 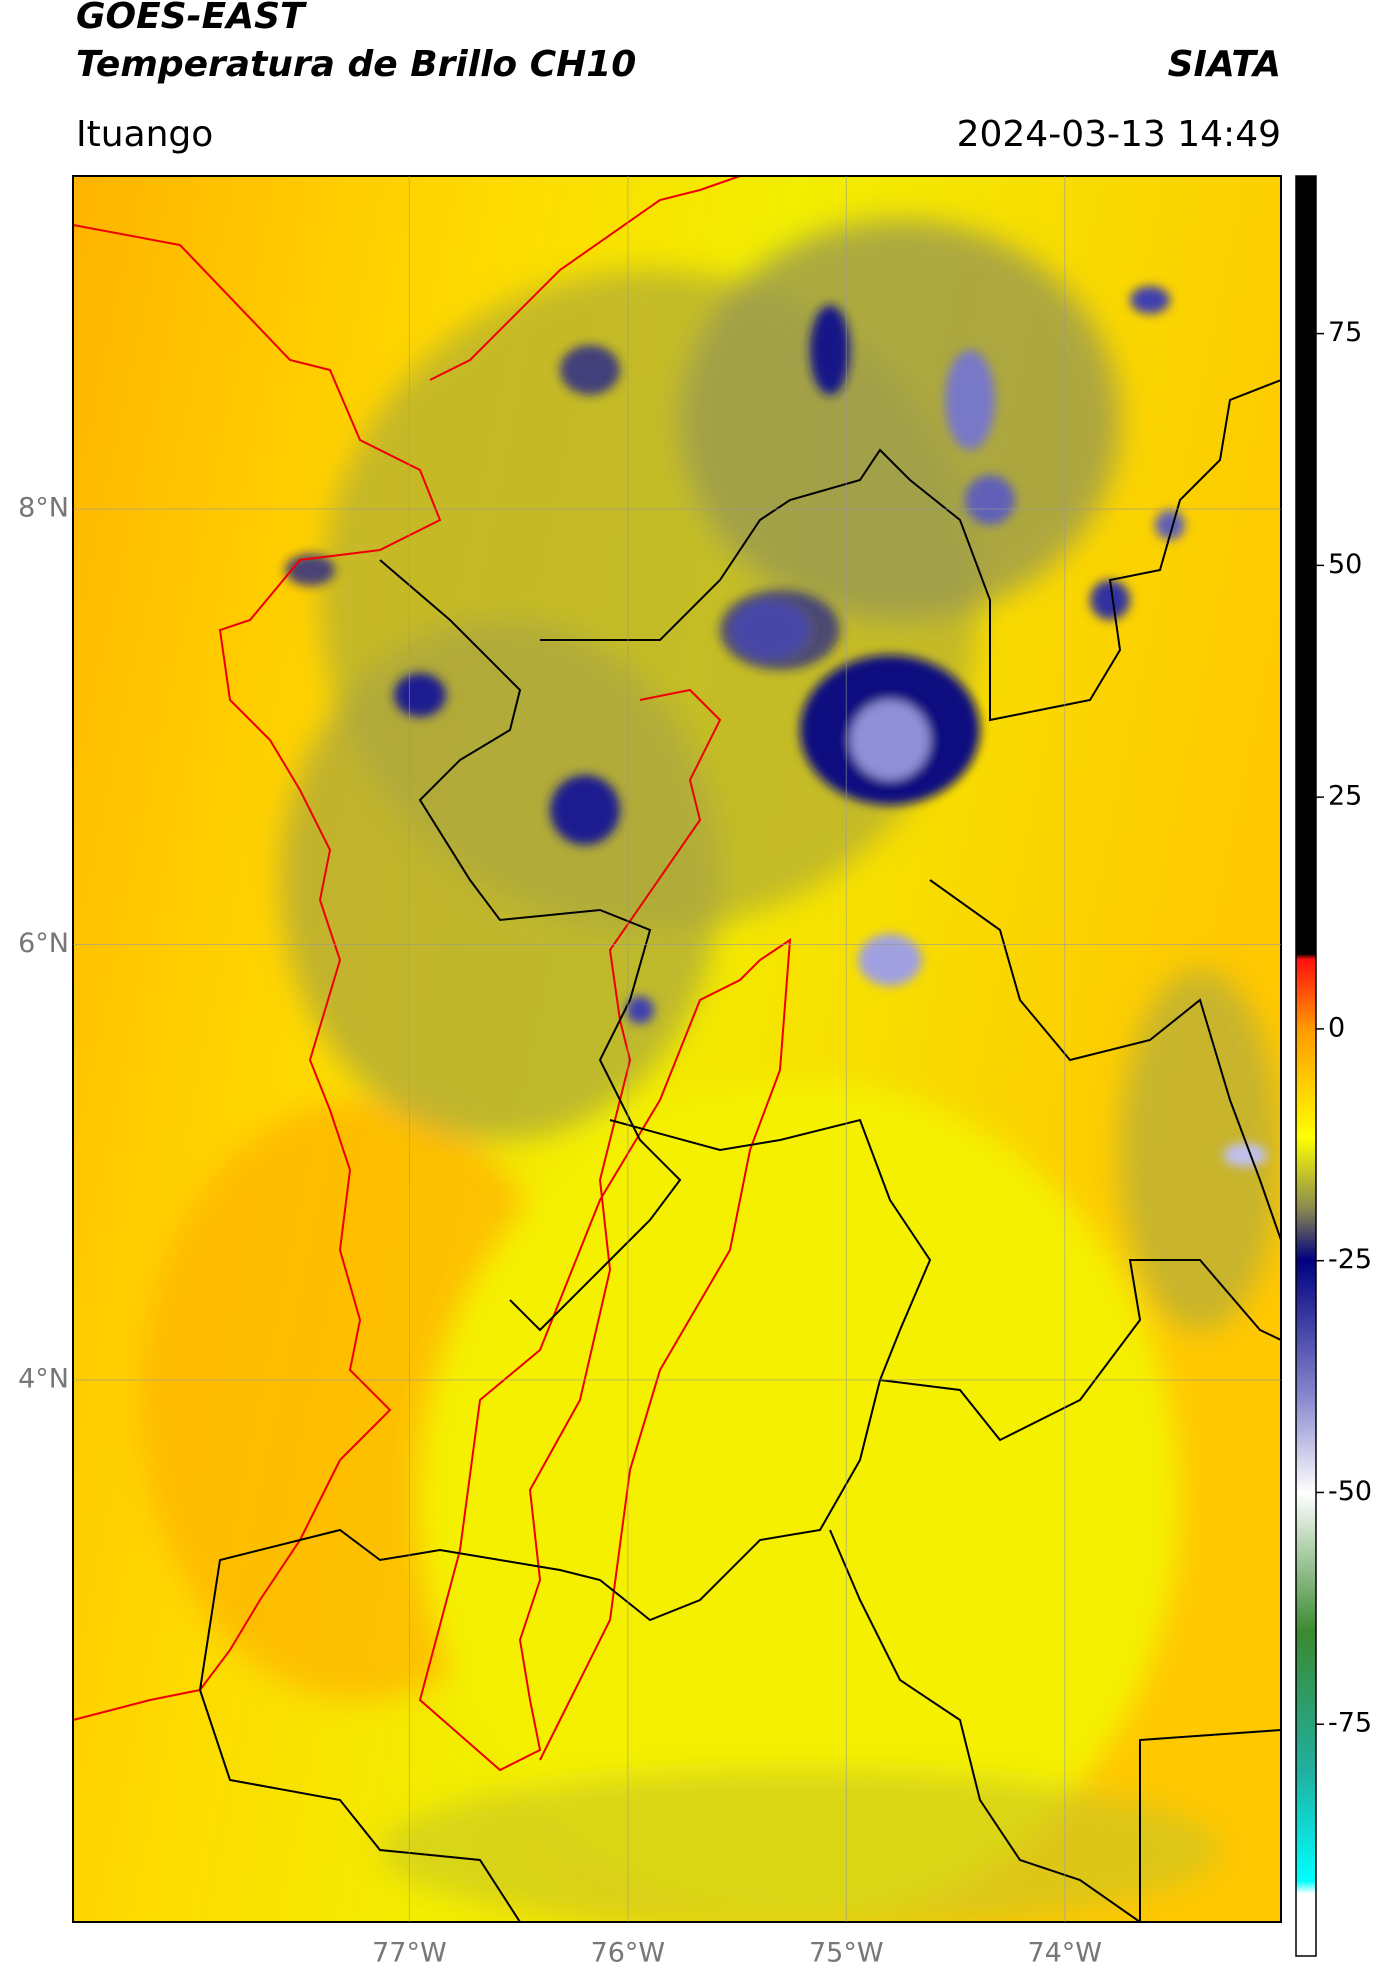 I want to click on colorbar, so click(x=1306, y=1066).